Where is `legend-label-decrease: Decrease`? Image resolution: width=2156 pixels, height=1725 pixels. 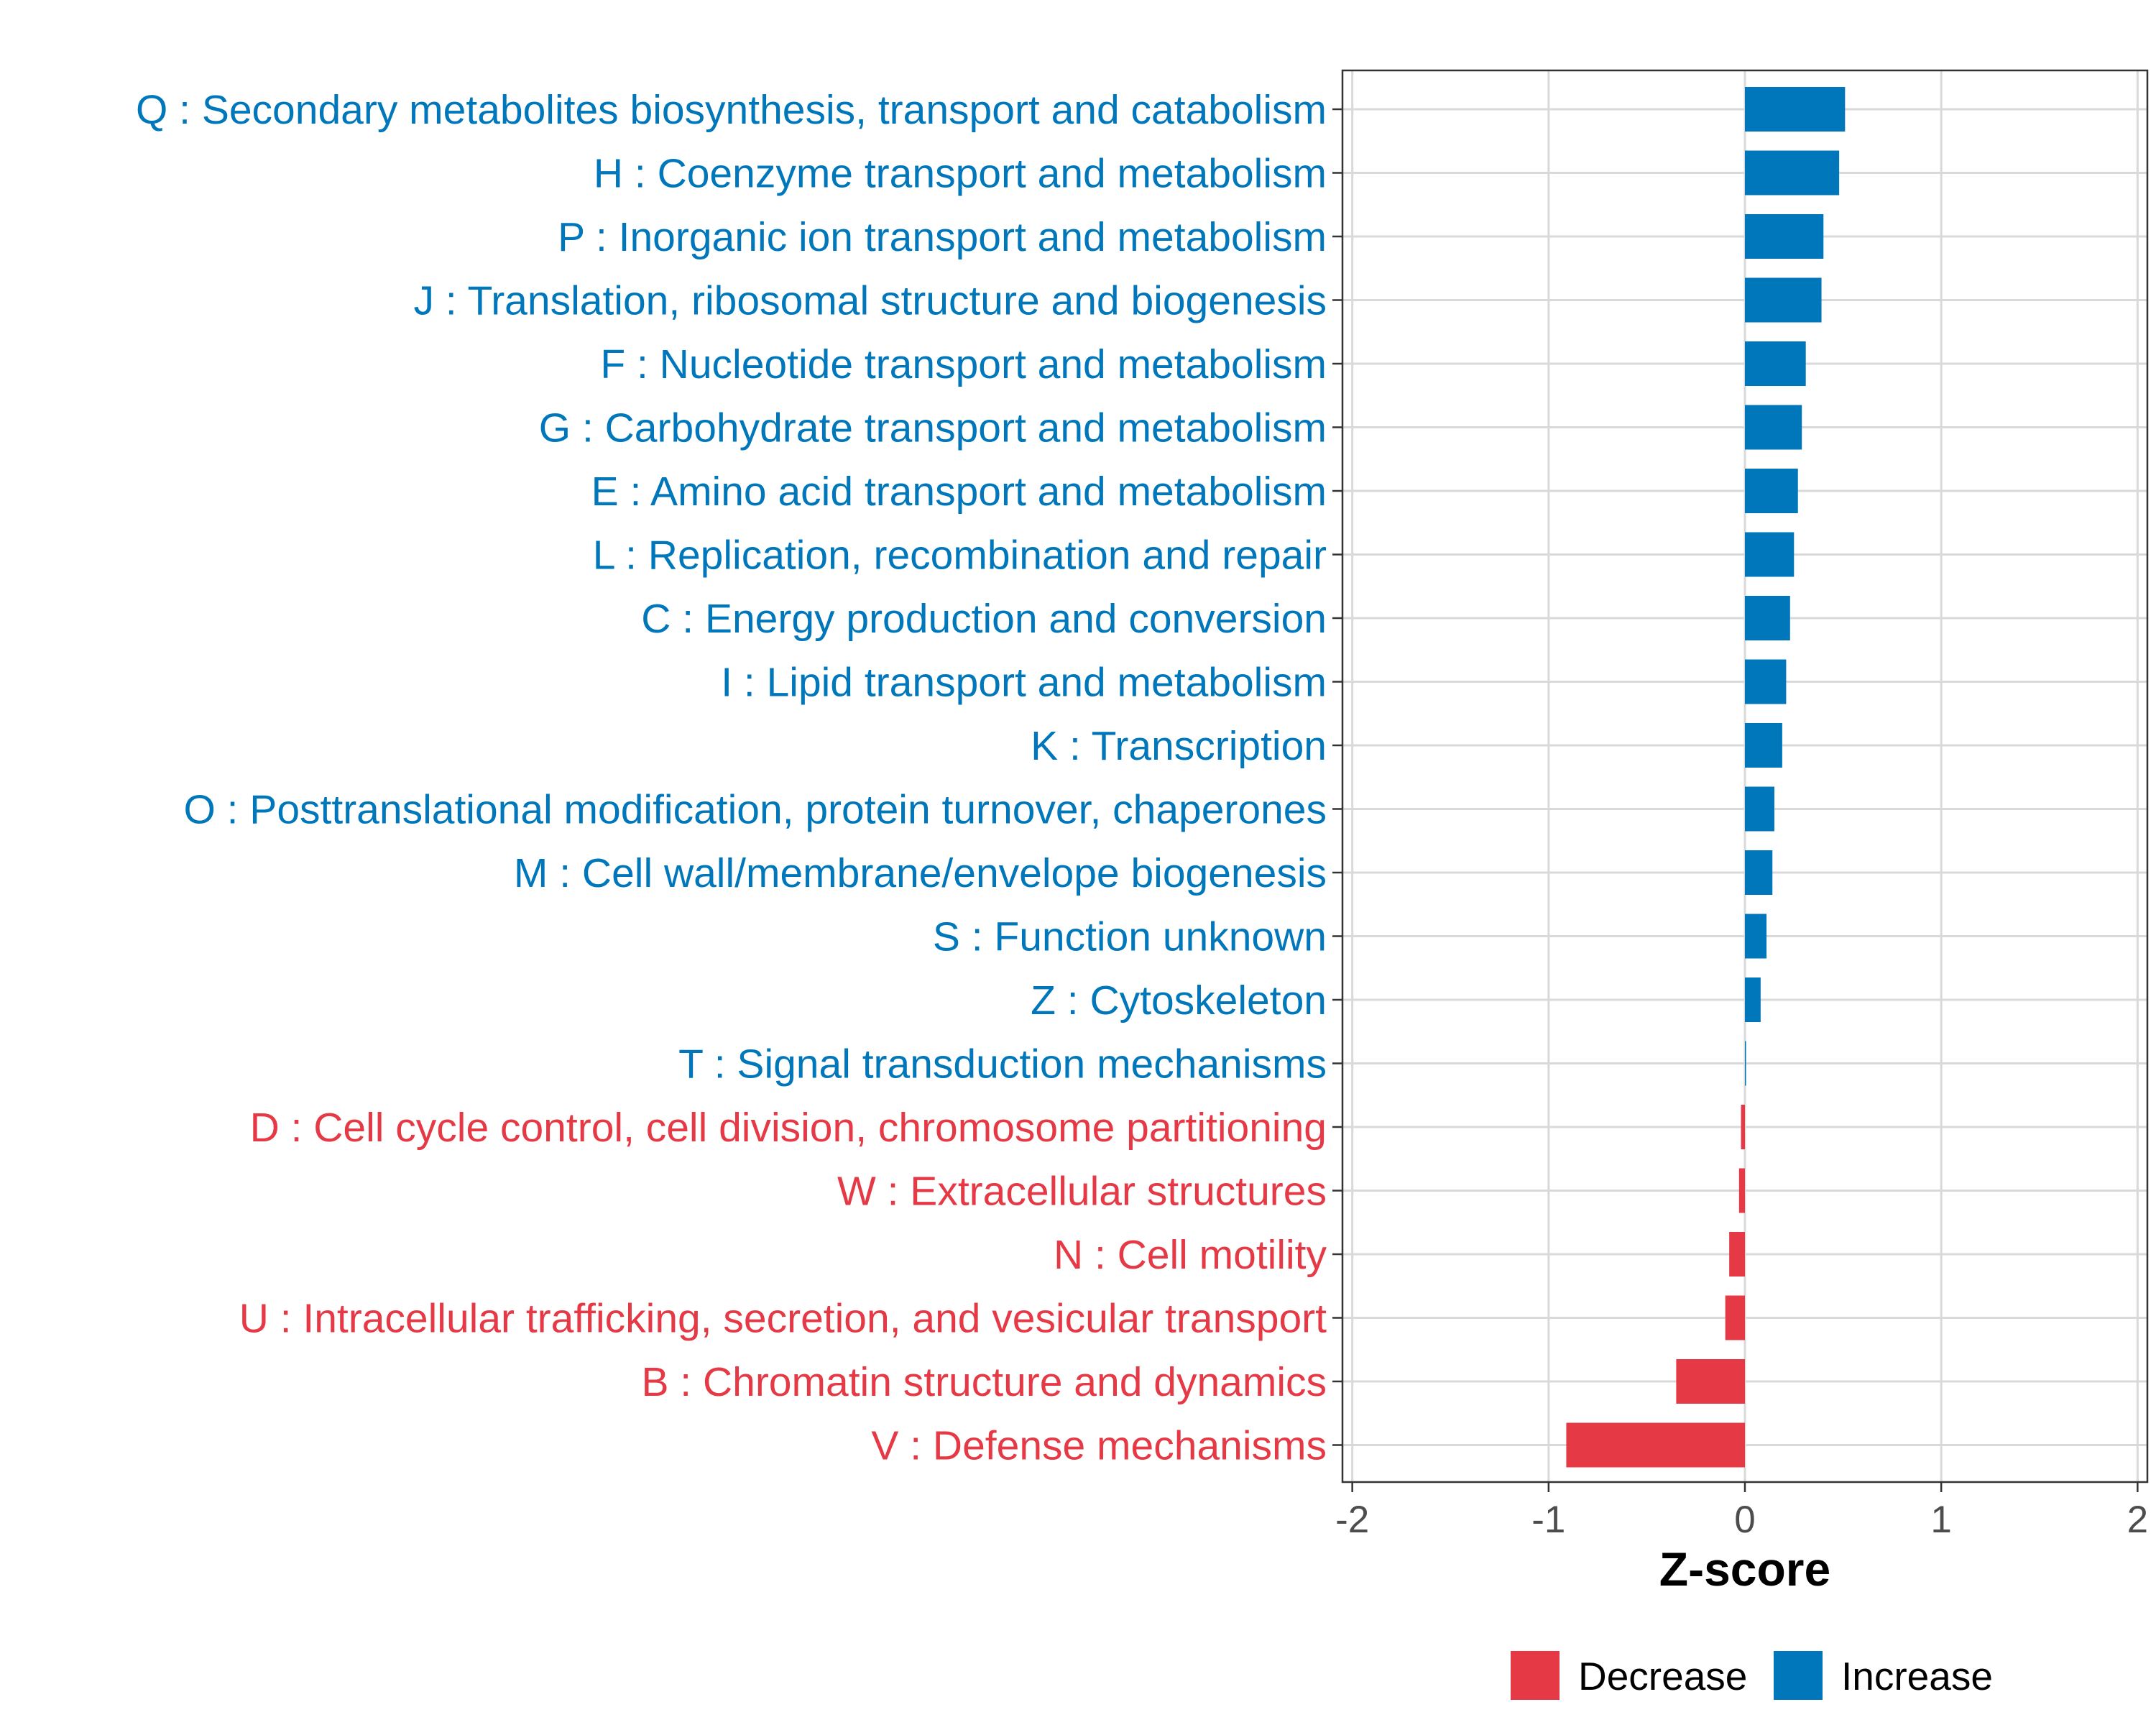 legend-label-decrease: Decrease is located at coordinates (1663, 1676).